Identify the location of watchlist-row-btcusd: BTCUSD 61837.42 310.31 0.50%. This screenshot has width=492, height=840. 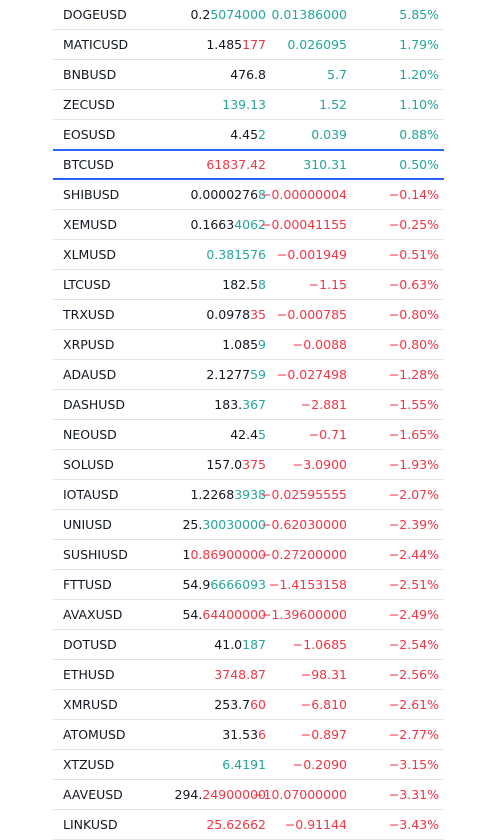
(248, 164).